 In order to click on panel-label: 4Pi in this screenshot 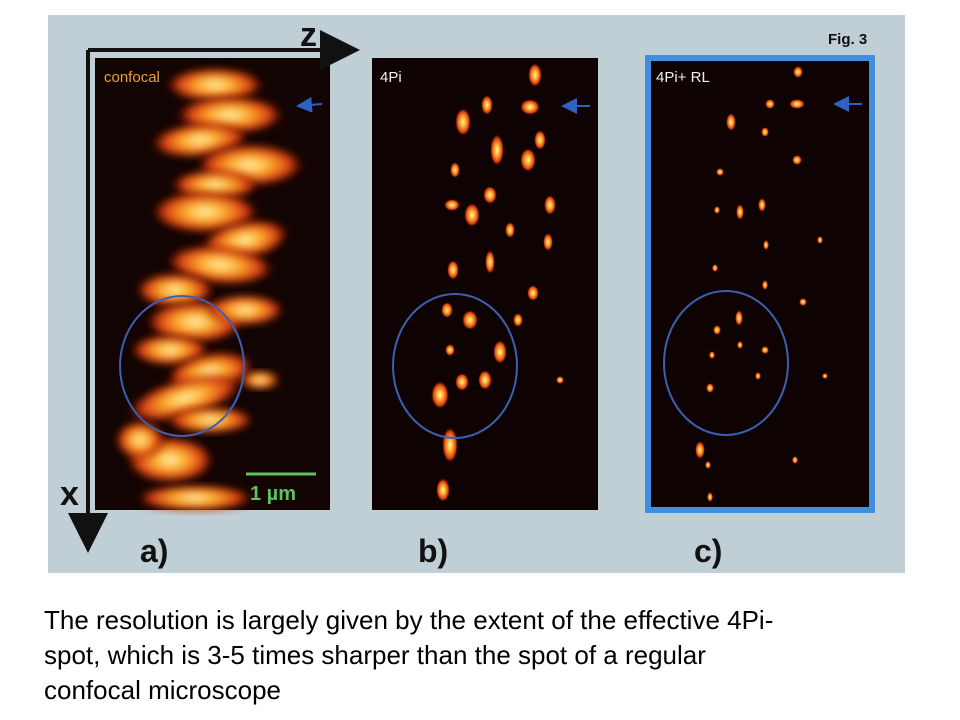, I will do `click(391, 77)`.